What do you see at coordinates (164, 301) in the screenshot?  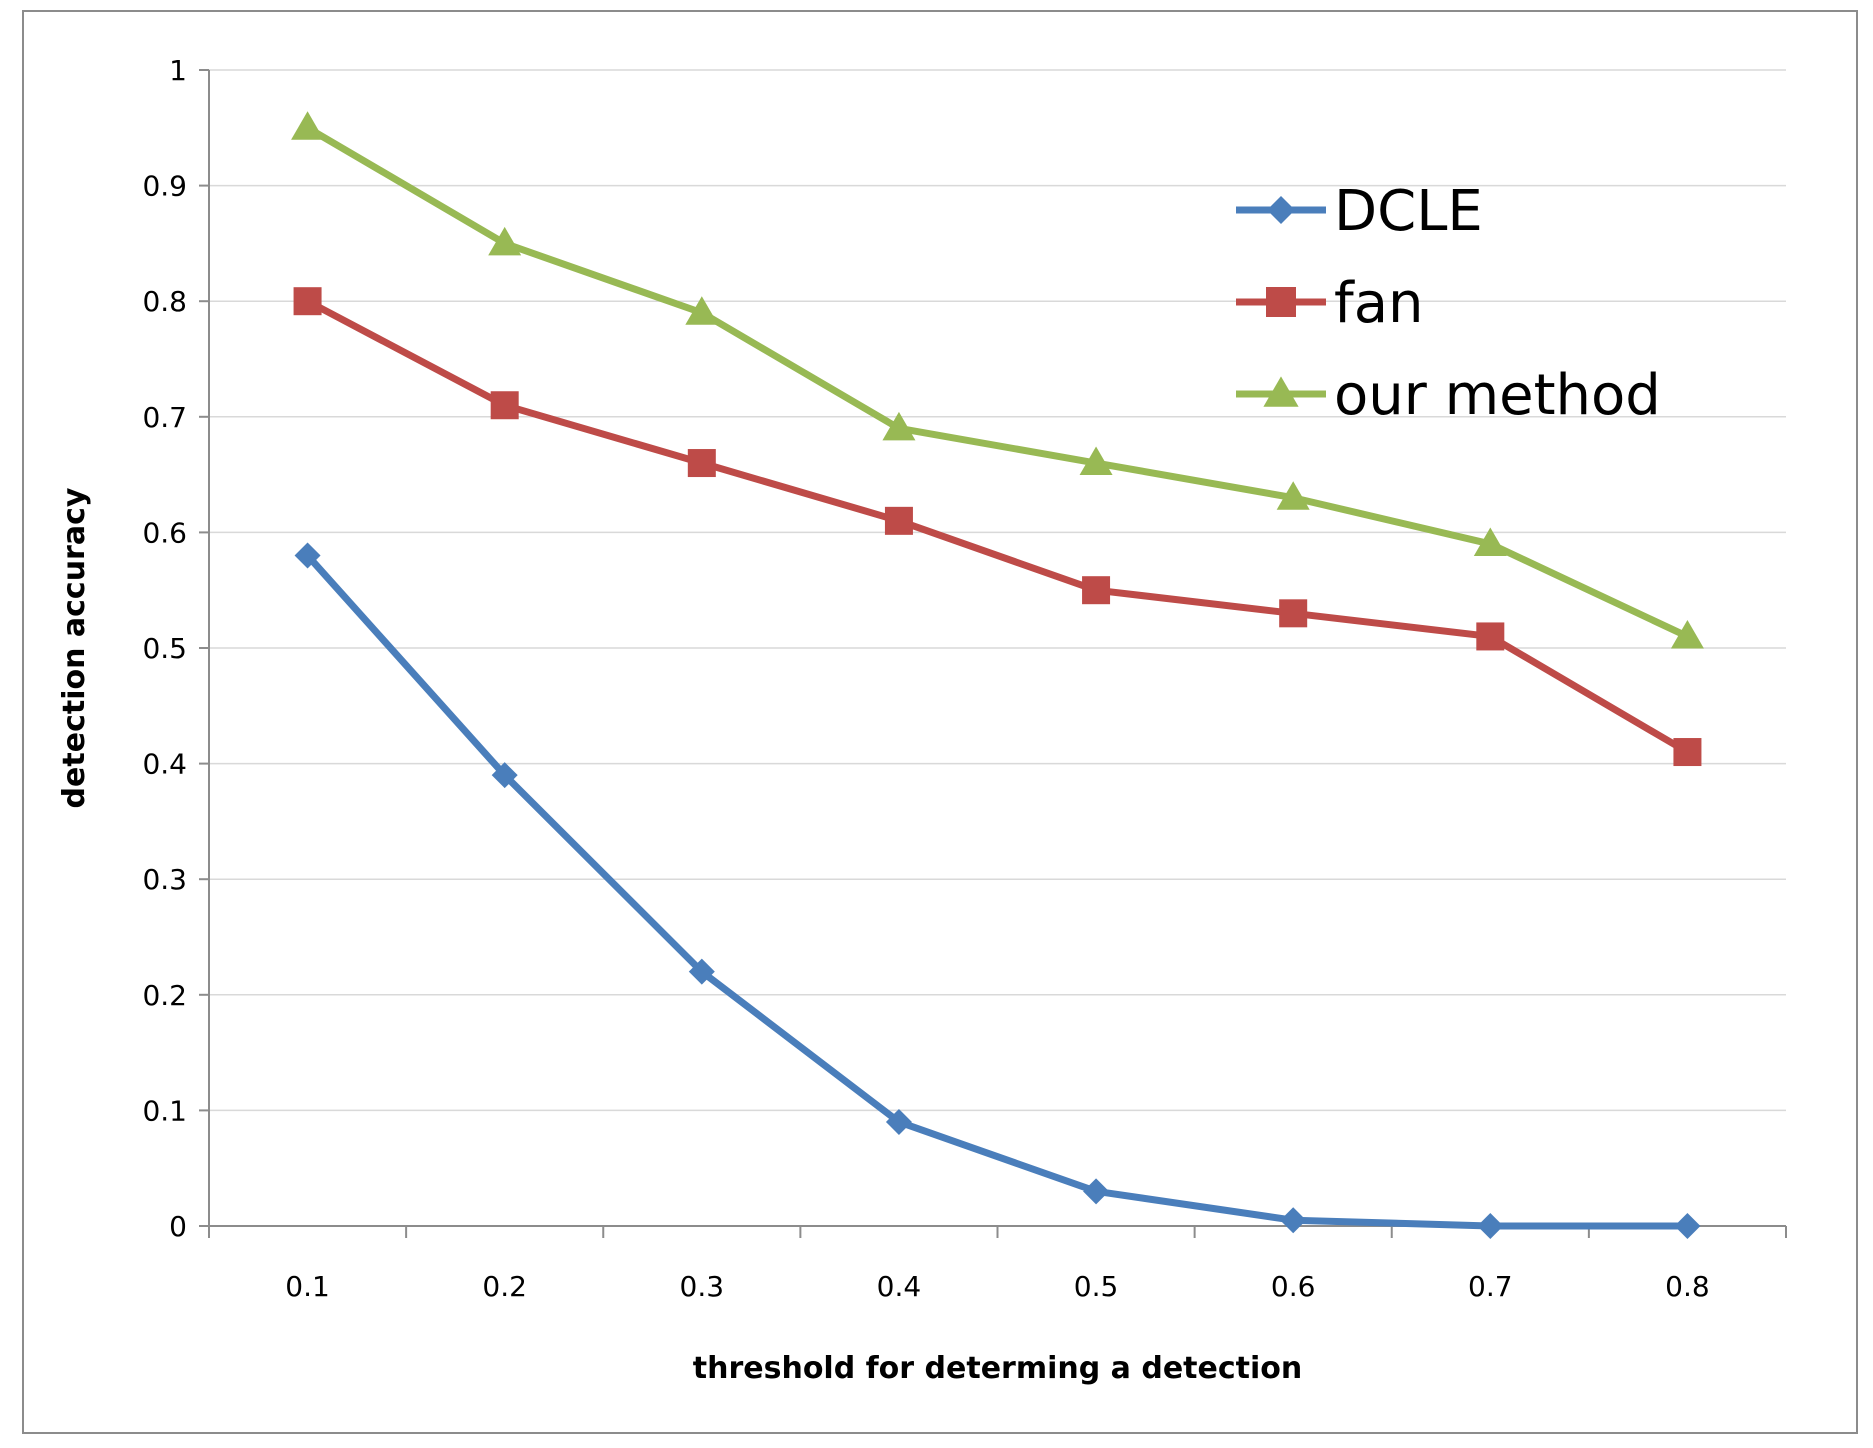 I see `y-tick-label: 0.8` at bounding box center [164, 301].